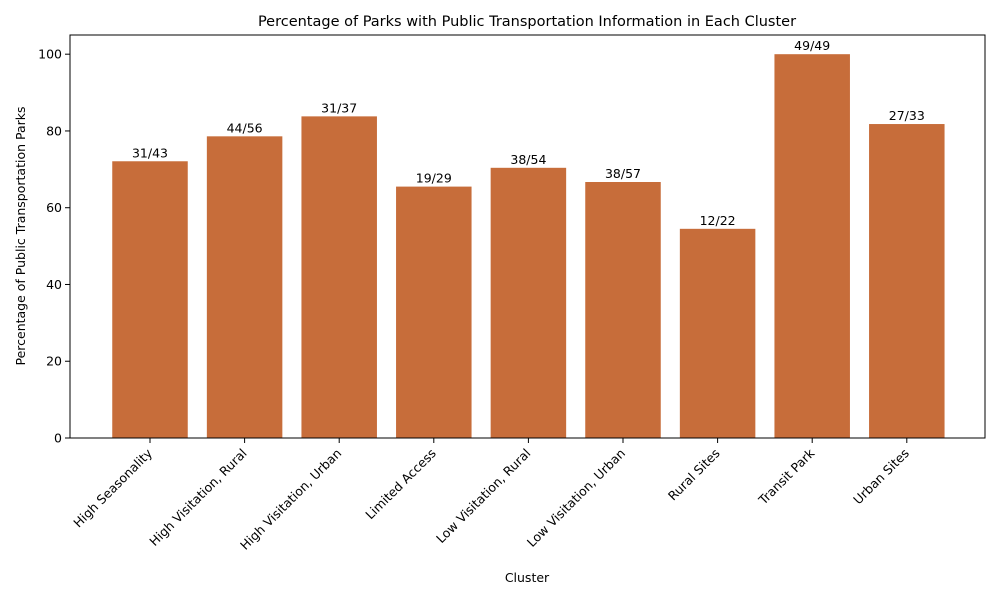  I want to click on bar-value-label: 44/56, so click(245, 127).